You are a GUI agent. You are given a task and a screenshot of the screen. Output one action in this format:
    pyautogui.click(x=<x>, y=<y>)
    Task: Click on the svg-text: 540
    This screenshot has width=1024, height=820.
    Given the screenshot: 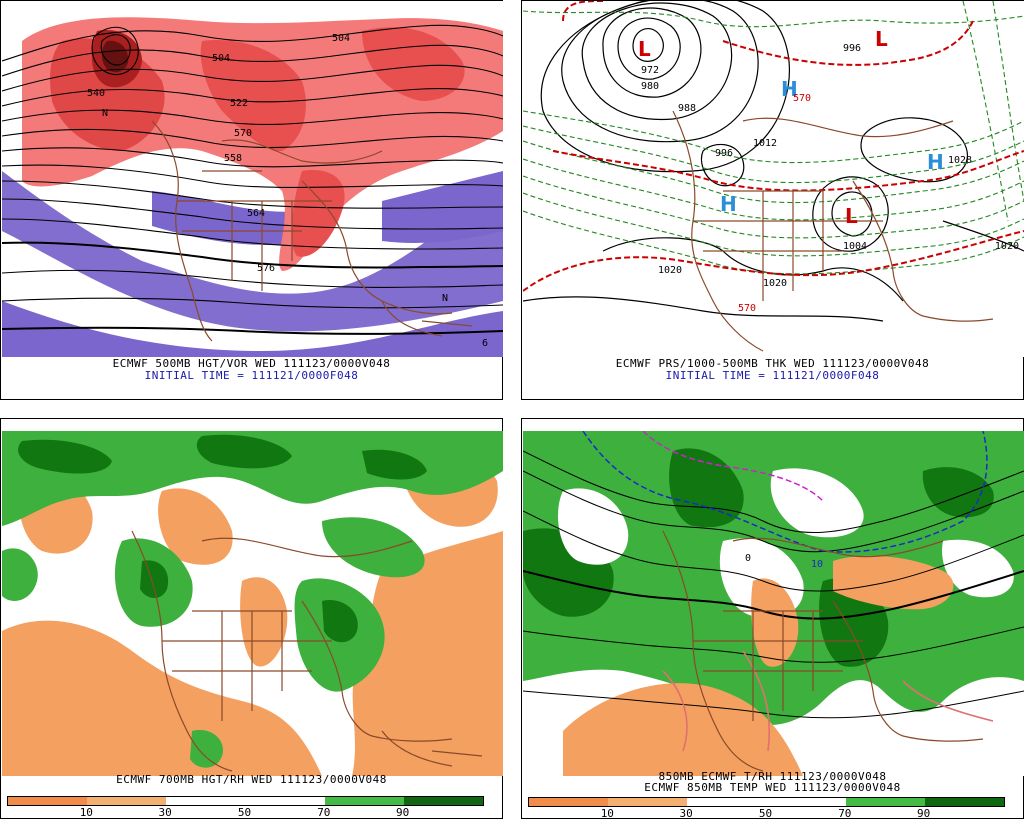 What is the action you would take?
    pyautogui.click(x=96, y=93)
    